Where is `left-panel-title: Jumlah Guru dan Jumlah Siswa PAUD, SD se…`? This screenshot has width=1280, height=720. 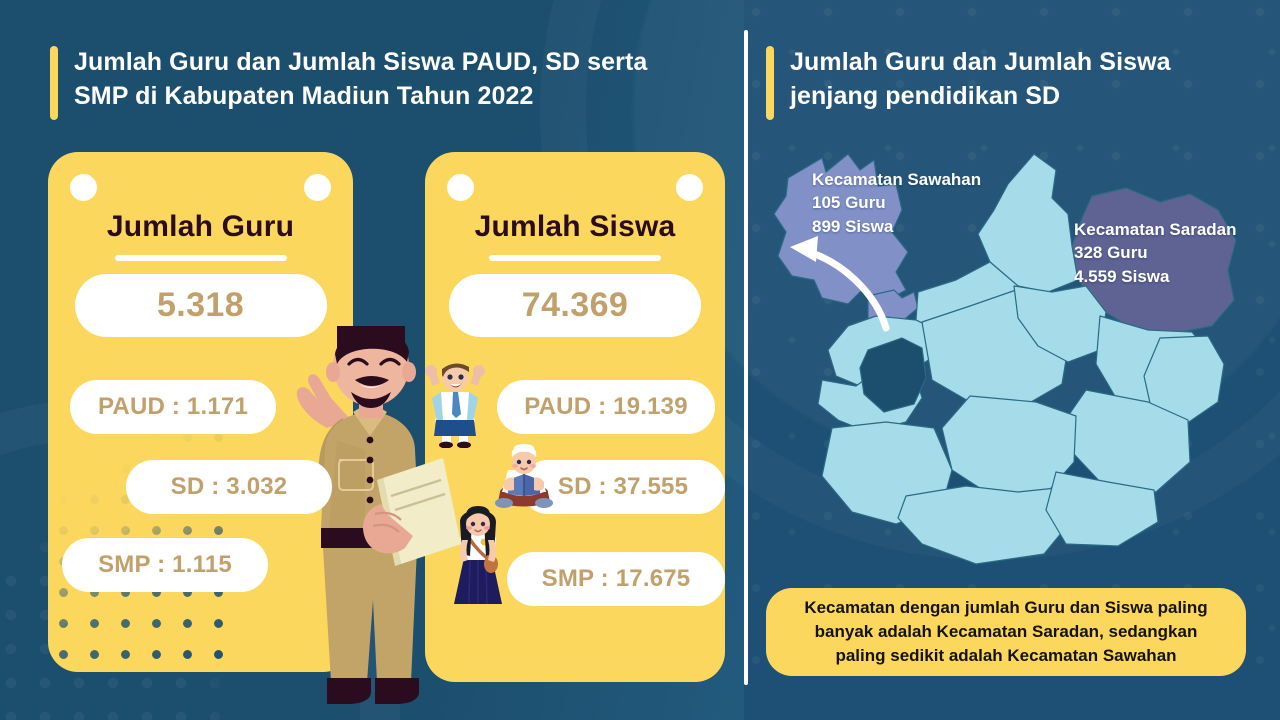
left-panel-title: Jumlah Guru dan Jumlah Siswa PAUD, SD se… is located at coordinates (380, 83).